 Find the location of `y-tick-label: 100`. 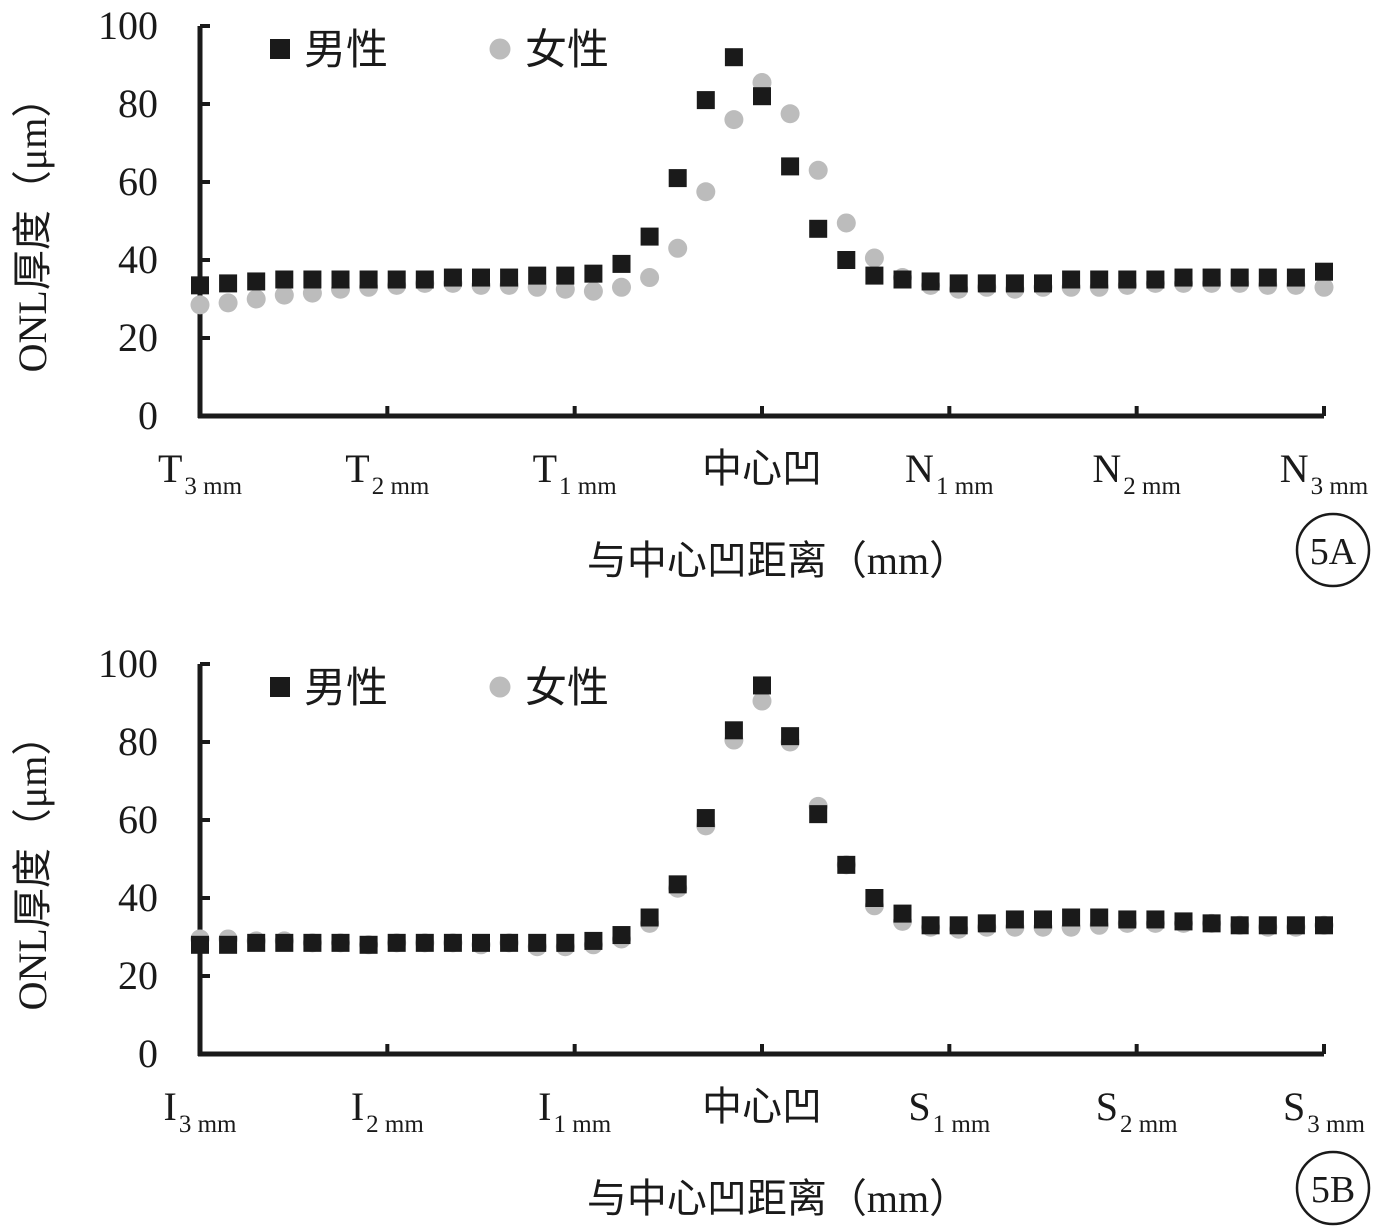

y-tick-label: 100 is located at coordinates (128, 25).